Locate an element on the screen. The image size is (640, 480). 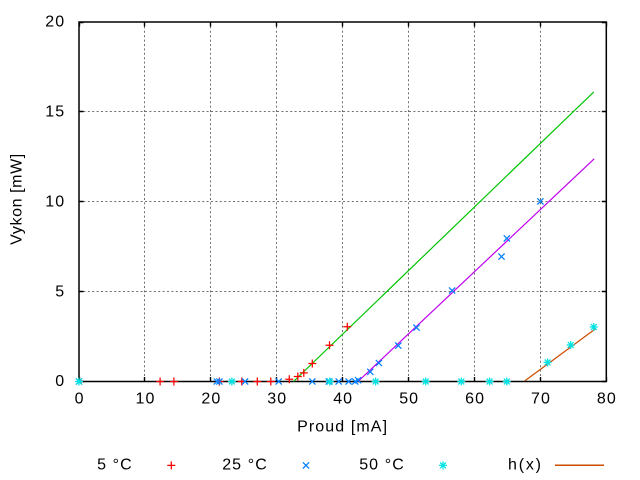
svg-text: 5 °C is located at coordinates (115, 464).